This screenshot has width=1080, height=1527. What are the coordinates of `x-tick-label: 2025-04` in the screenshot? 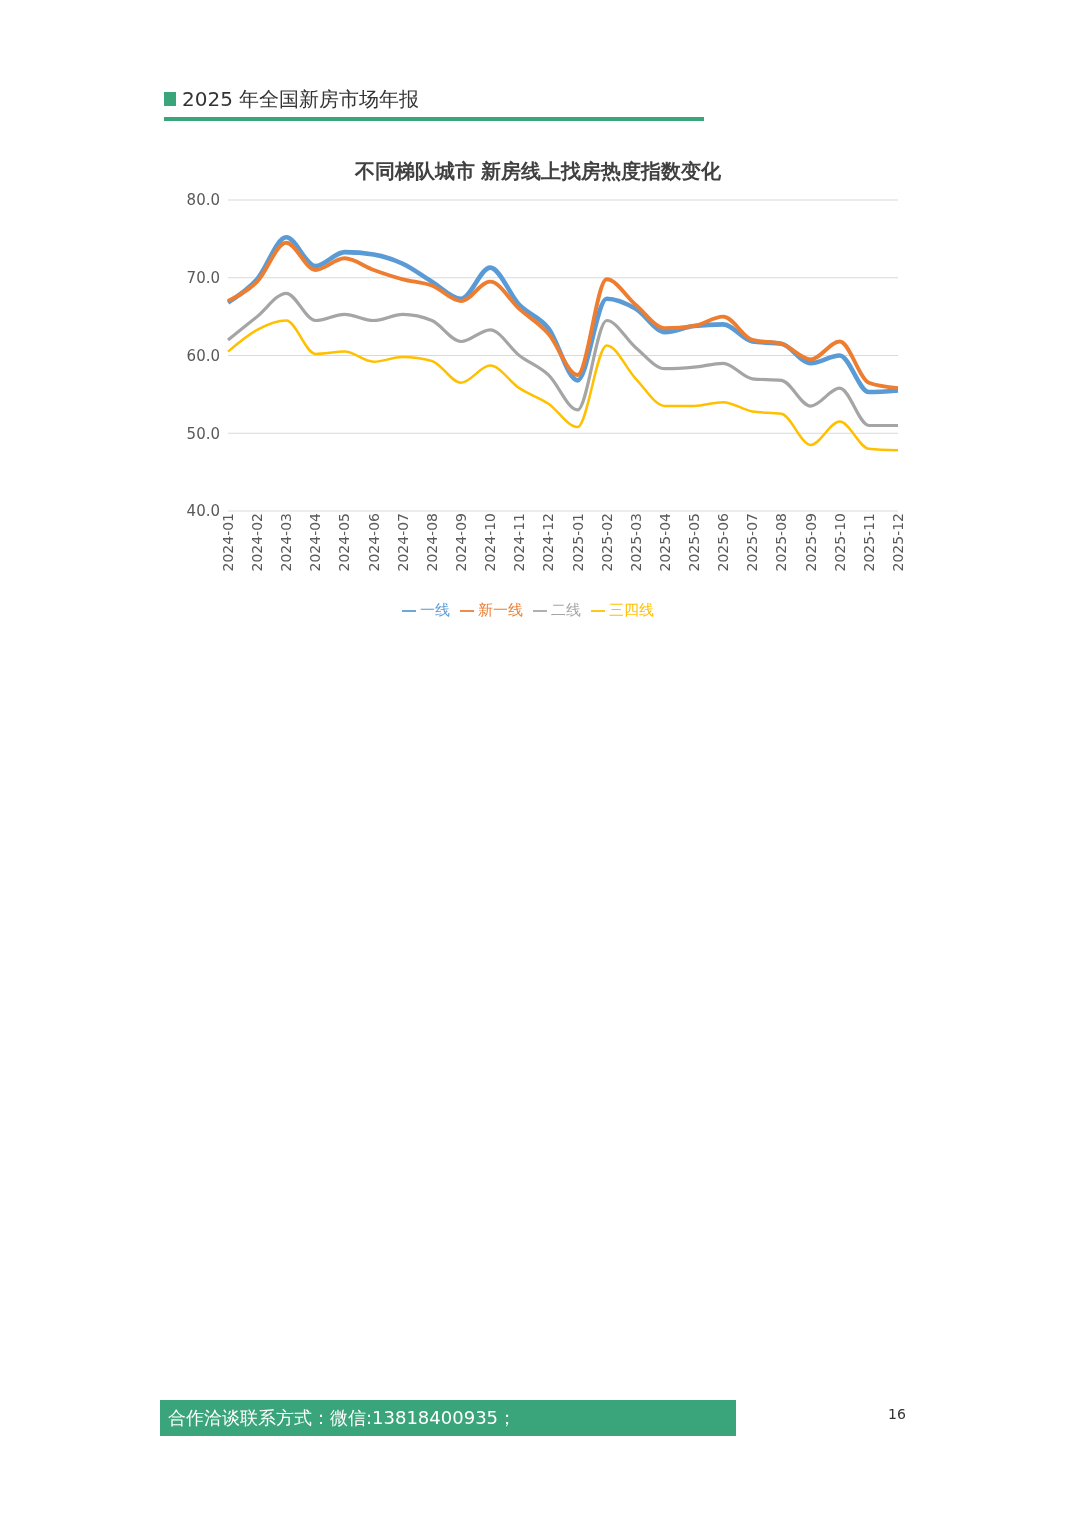 It's located at (664, 542).